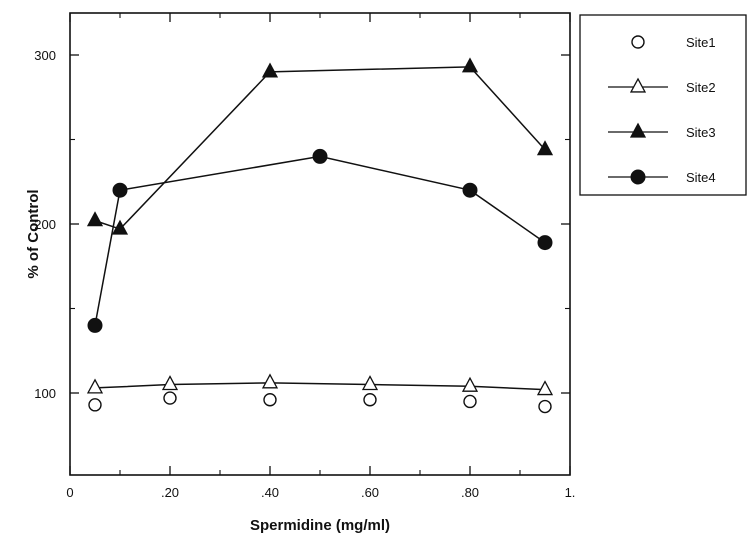 Image resolution: width=748 pixels, height=540 pixels. I want to click on x-tick-label: .40, so click(270, 492).